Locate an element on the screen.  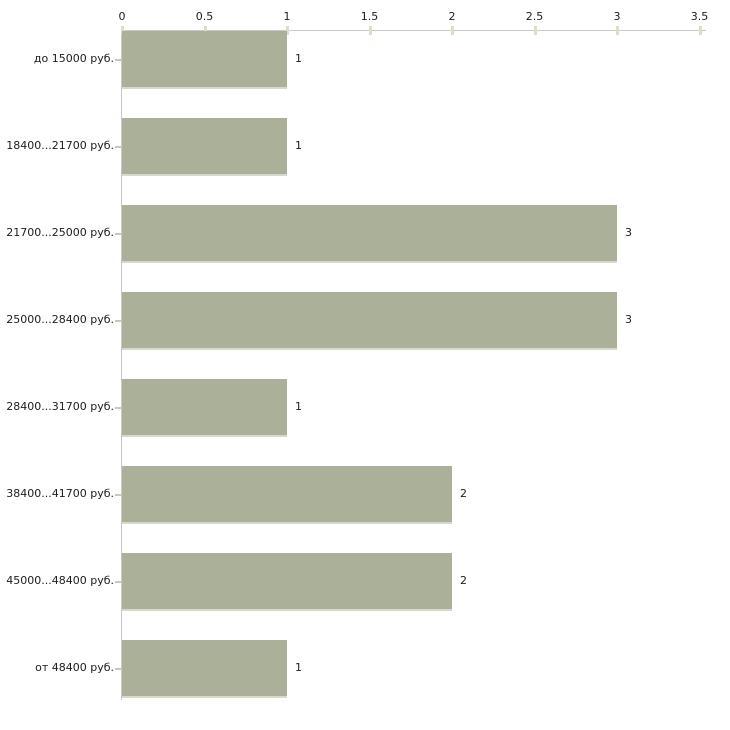
category-label: 18400...21700 руб. is located at coordinates (60, 145).